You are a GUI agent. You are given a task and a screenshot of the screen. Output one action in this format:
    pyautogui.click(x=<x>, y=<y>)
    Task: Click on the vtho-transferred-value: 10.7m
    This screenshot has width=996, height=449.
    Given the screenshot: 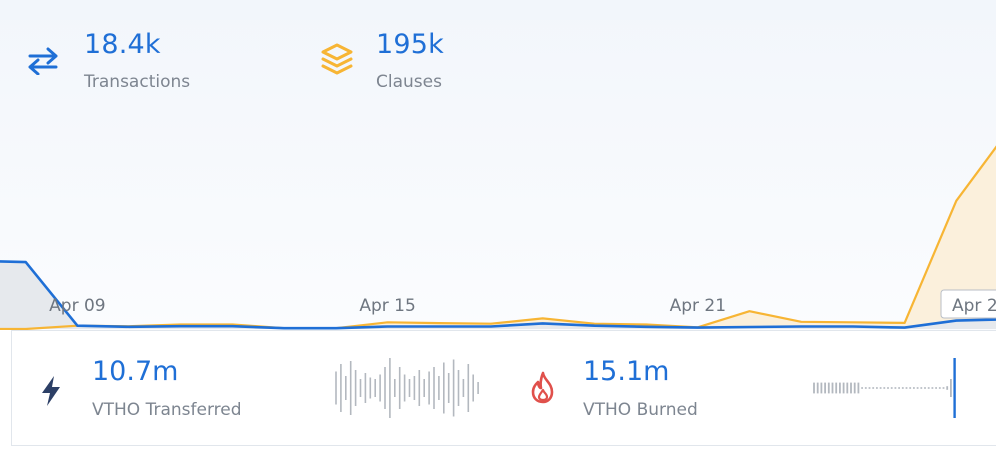 What is the action you would take?
    pyautogui.click(x=135, y=371)
    